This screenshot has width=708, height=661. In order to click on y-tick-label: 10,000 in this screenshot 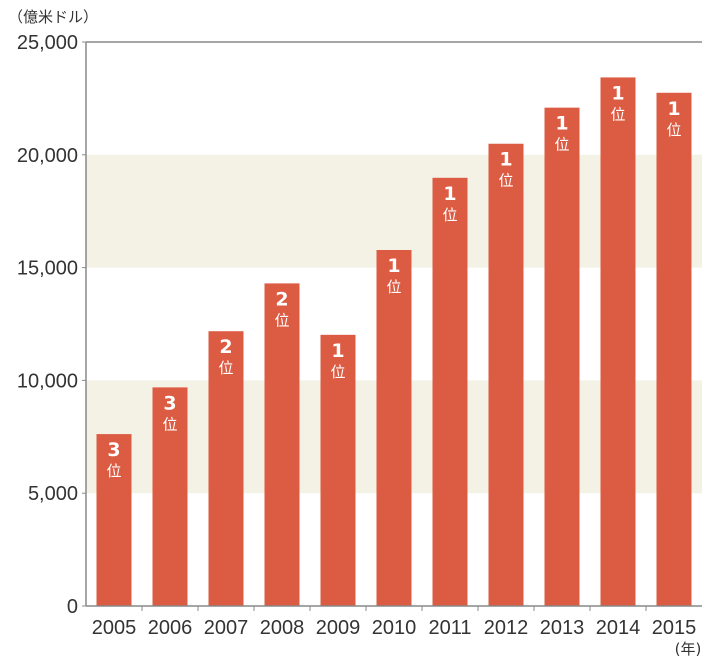, I will do `click(47, 381)`.